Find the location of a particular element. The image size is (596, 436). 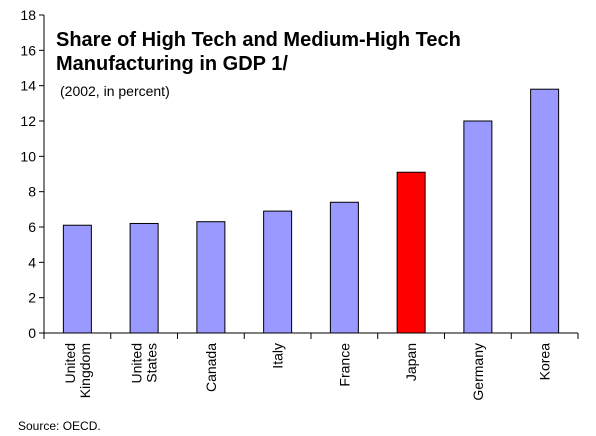

x-tick-label-line: Germany is located at coordinates (478, 372).